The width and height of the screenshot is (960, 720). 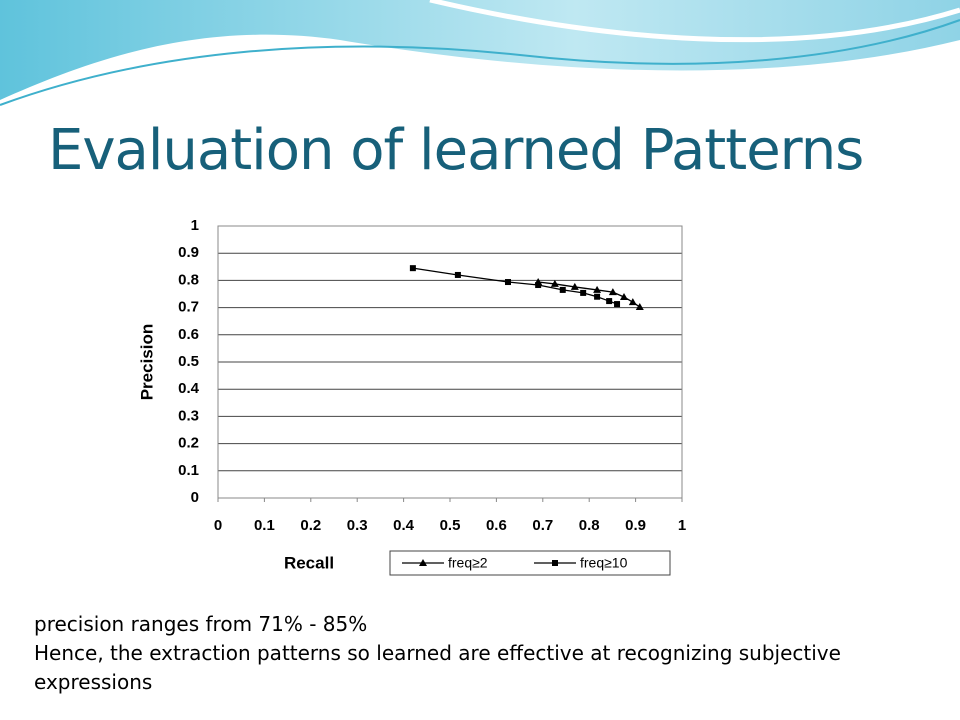 I want to click on y-tick-label: 0.6, so click(x=188, y=334).